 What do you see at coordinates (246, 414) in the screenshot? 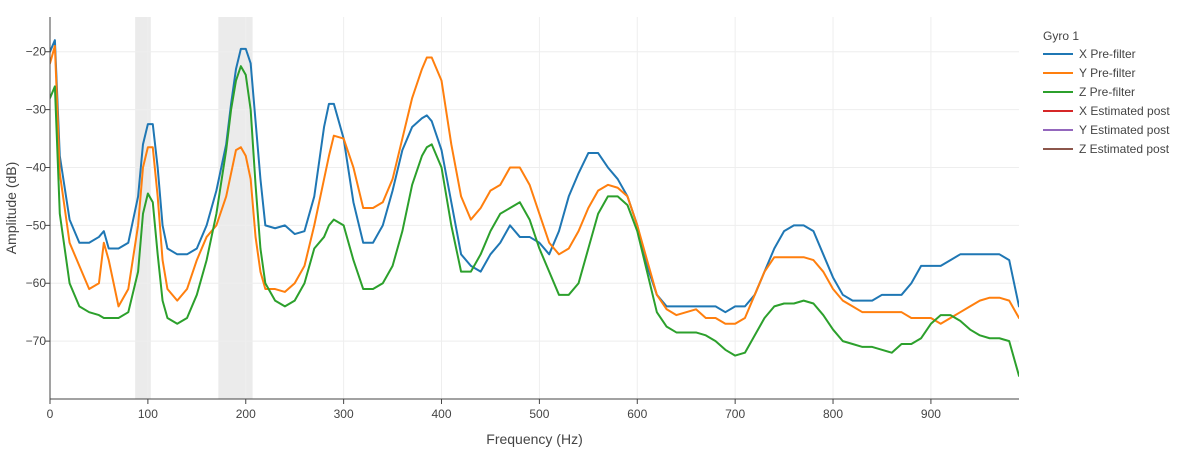
I see `x-tick-label: 200` at bounding box center [246, 414].